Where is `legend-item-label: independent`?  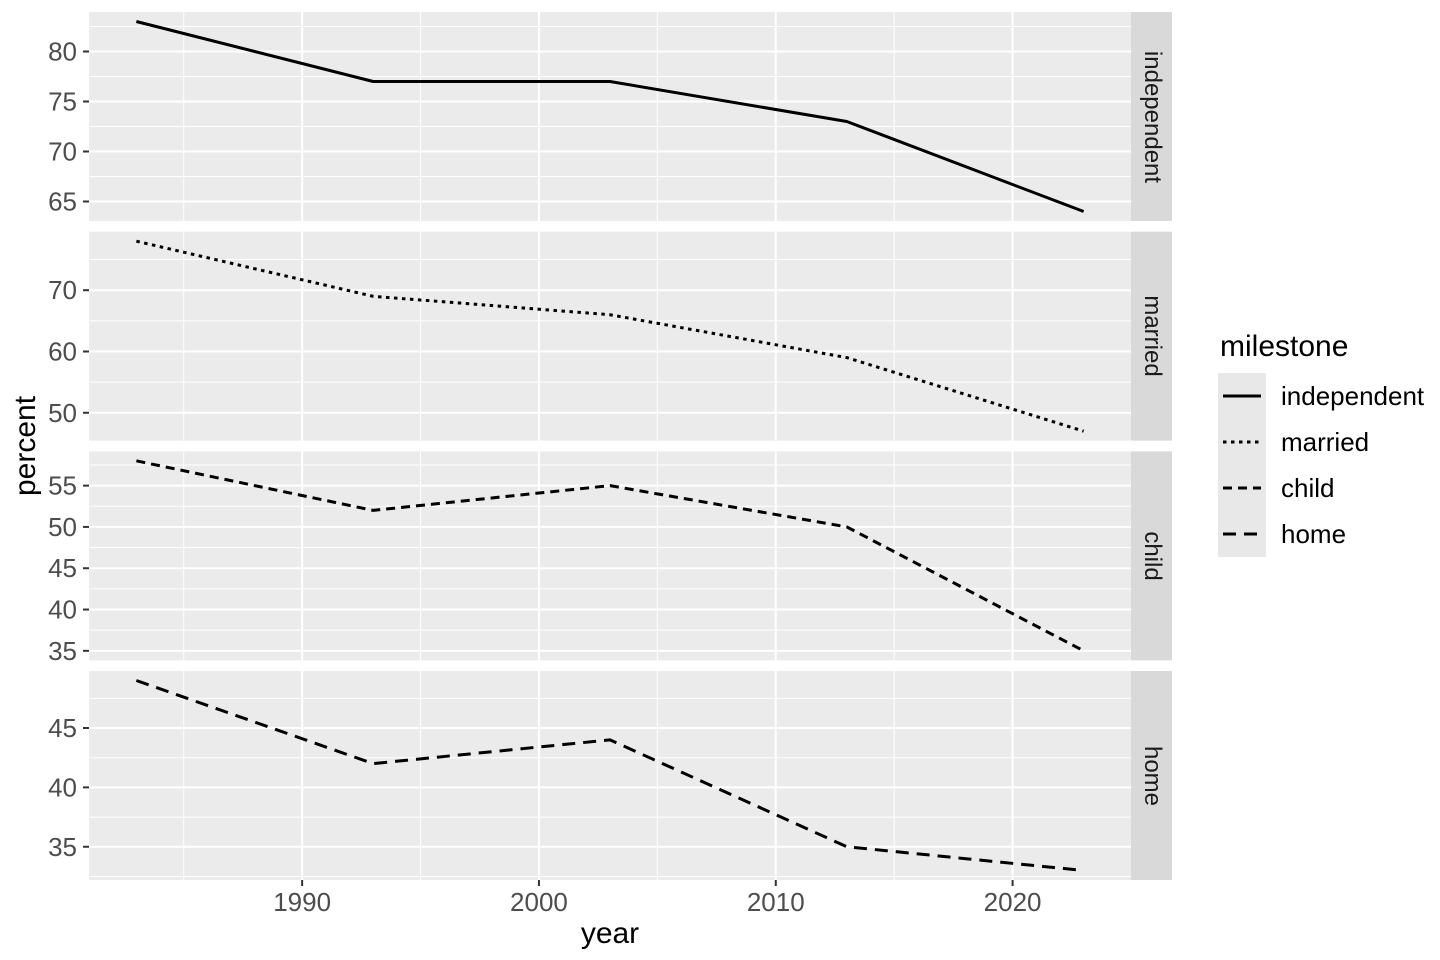 legend-item-label: independent is located at coordinates (1353, 395).